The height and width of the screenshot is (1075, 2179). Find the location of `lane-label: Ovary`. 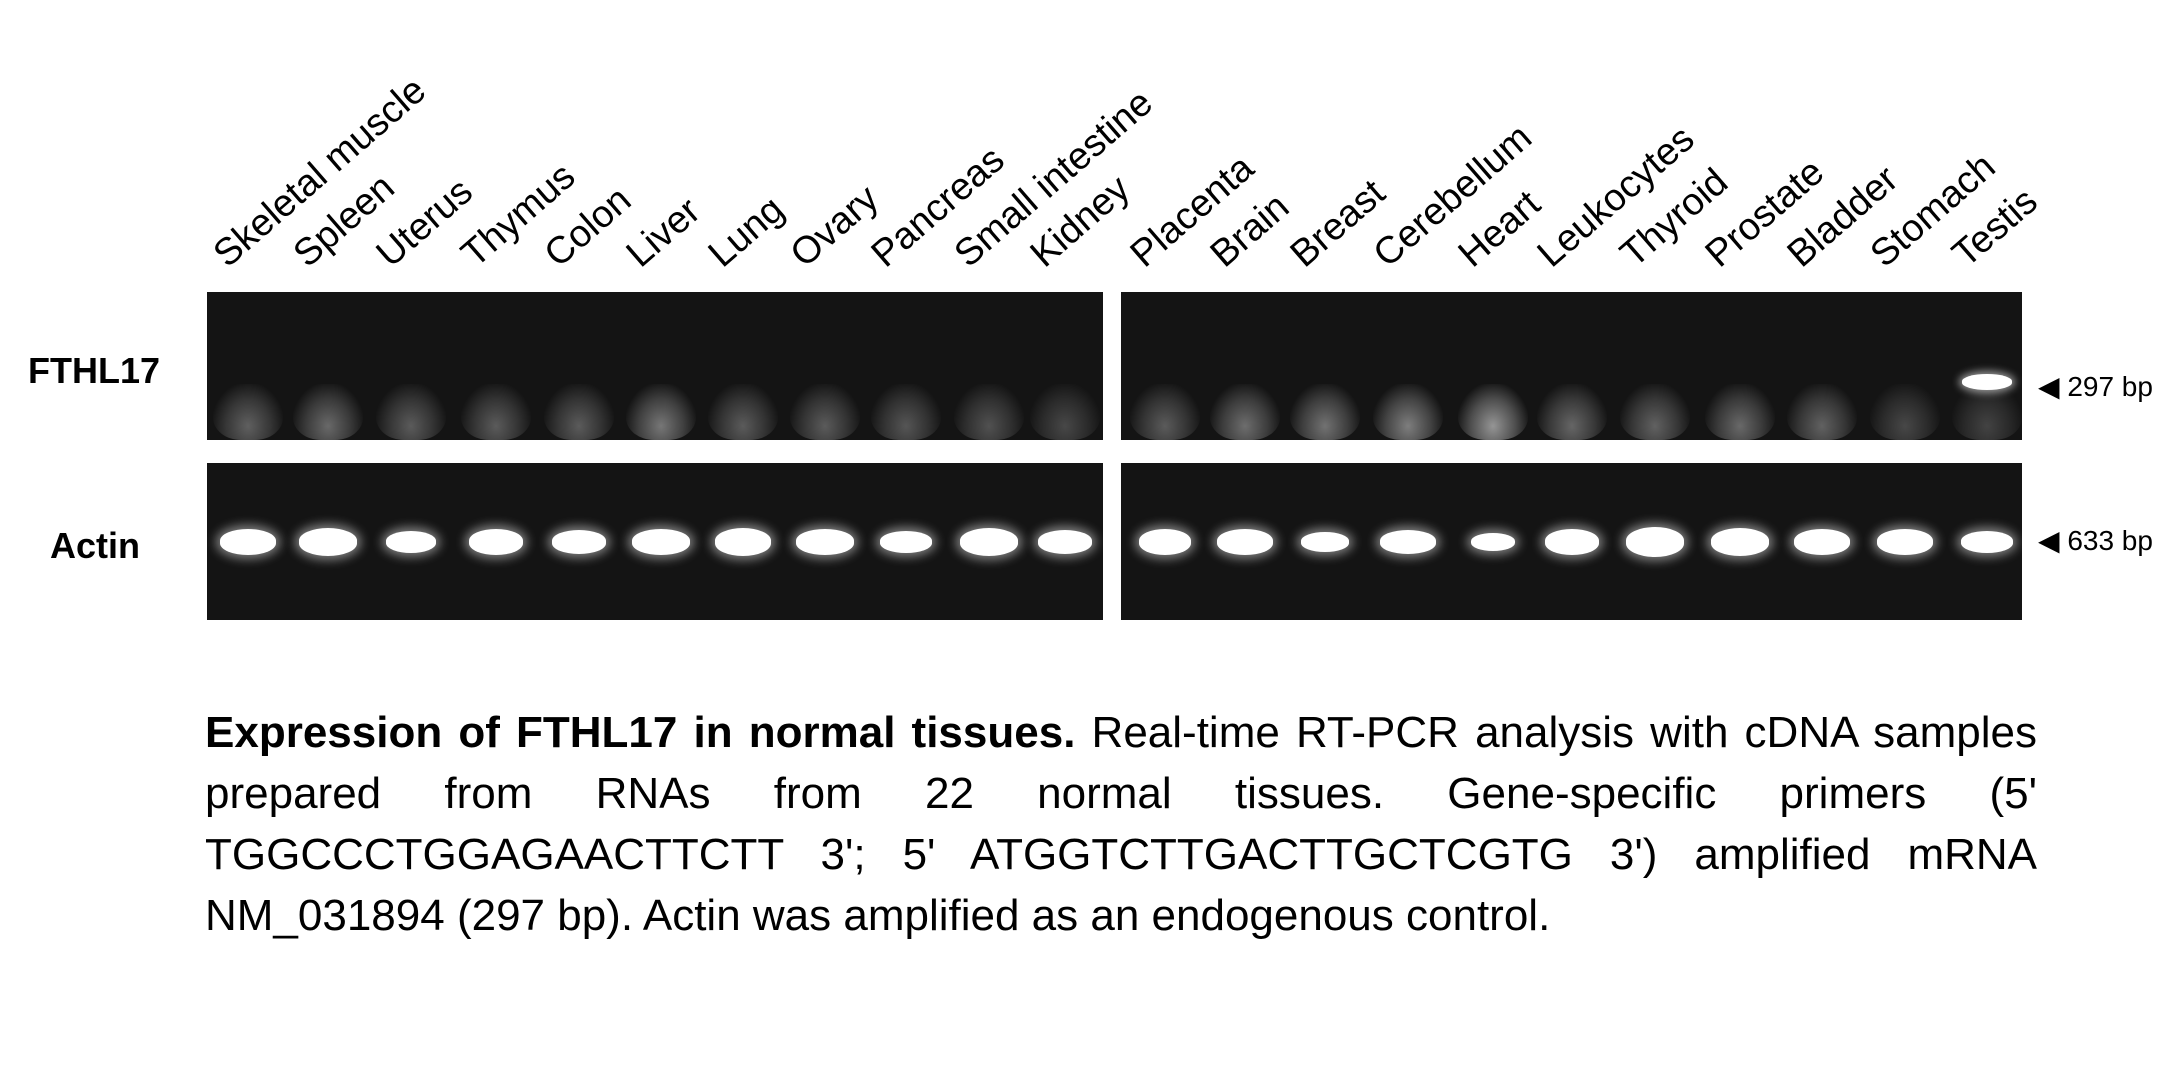

lane-label: Ovary is located at coordinates (834, 226).